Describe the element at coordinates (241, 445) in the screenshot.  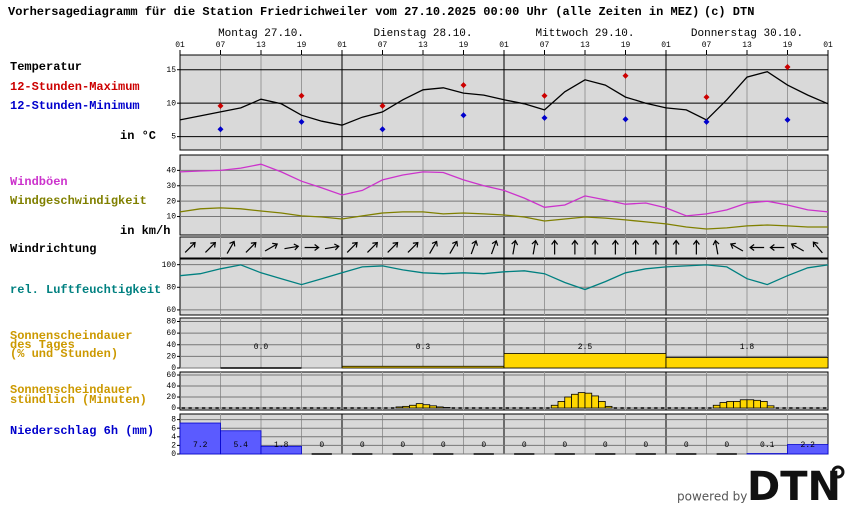
I see `data-label: 5.4` at that location.